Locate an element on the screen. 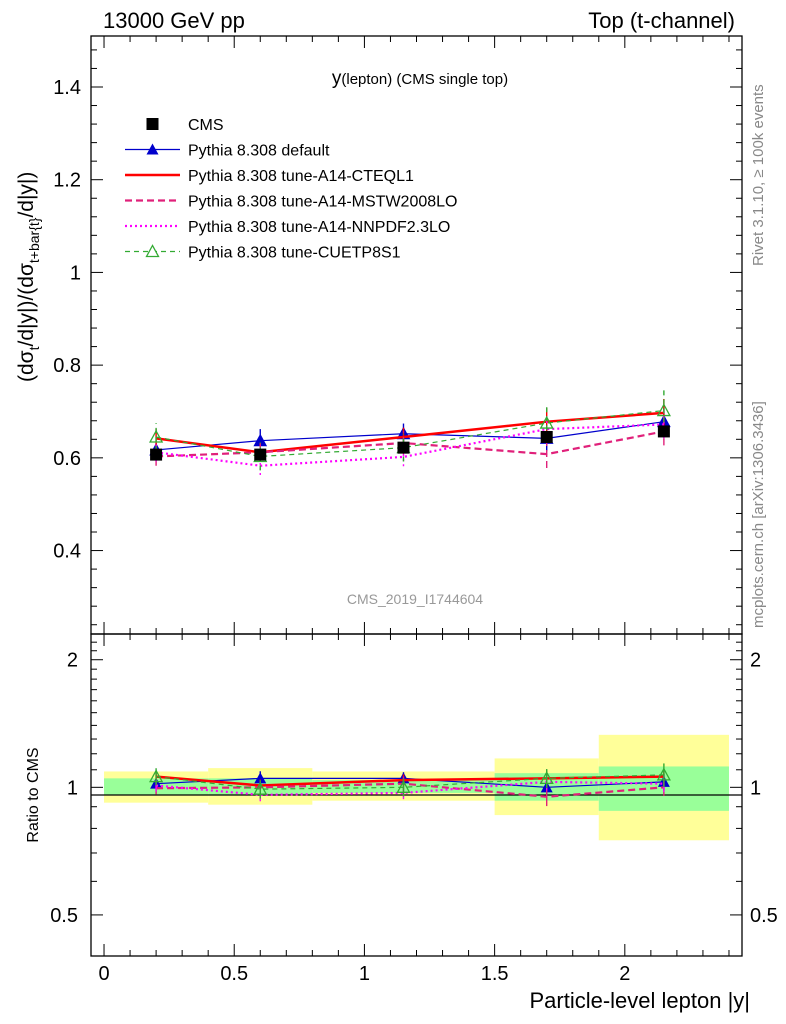 Image resolution: width=786 pixels, height=1024 pixels. ratio-y-tick-label-right: 2 is located at coordinates (755, 661).